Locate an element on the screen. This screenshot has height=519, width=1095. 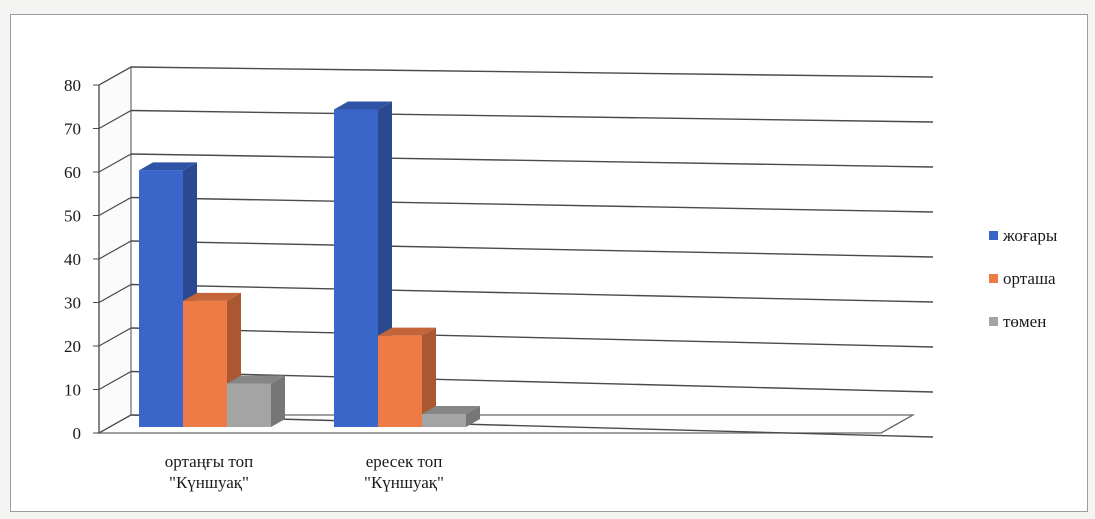
x-tick-label: ортаңғы топ is located at coordinates (209, 461).